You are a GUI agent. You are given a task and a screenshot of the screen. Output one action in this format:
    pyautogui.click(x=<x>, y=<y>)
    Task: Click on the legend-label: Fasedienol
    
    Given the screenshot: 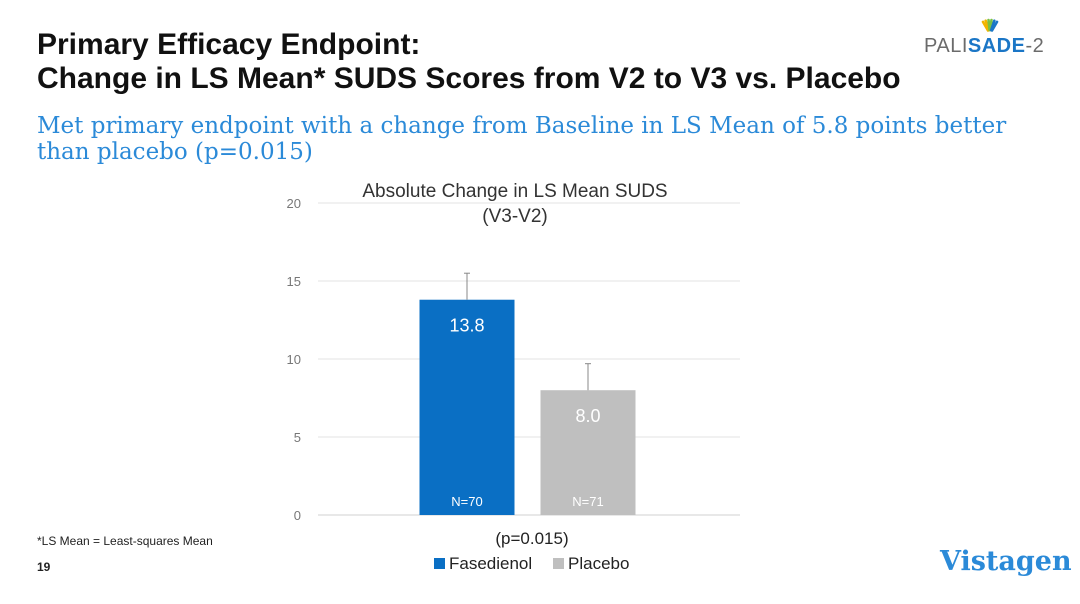 What is the action you would take?
    pyautogui.click(x=490, y=563)
    